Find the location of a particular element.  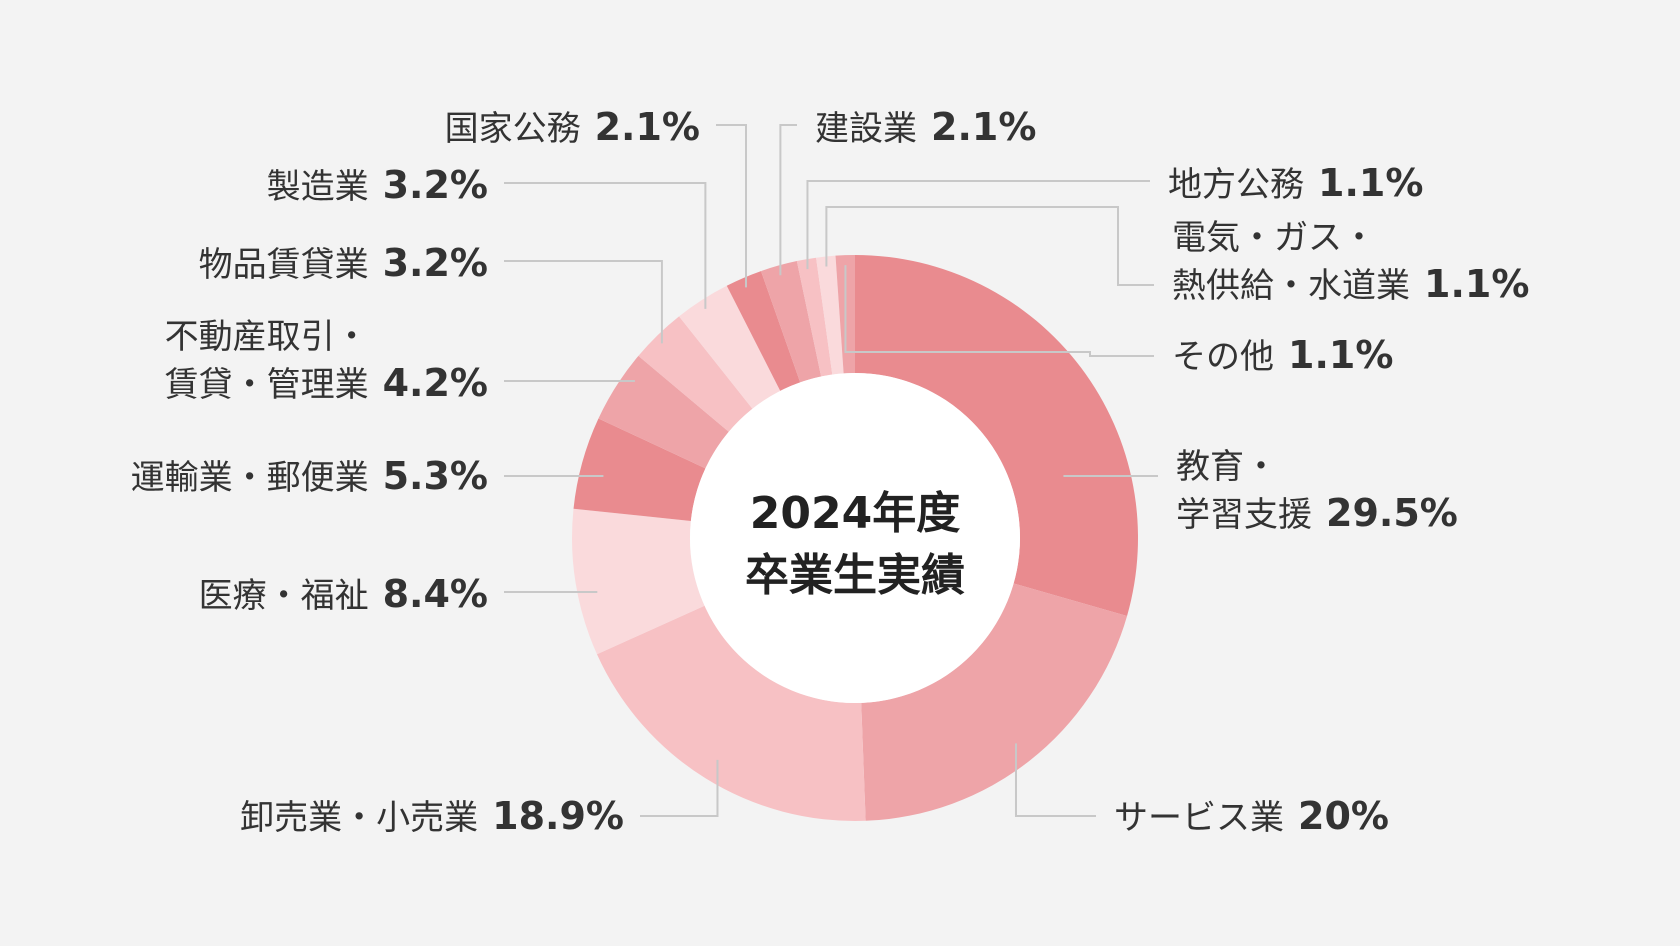

slice-value-12: 1.1% is located at coordinates (1340, 355).